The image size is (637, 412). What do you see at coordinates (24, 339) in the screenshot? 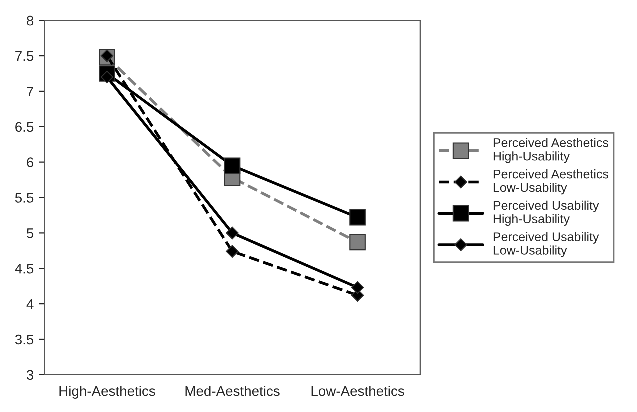
I see `y-tick-label: 3.5` at bounding box center [24, 339].